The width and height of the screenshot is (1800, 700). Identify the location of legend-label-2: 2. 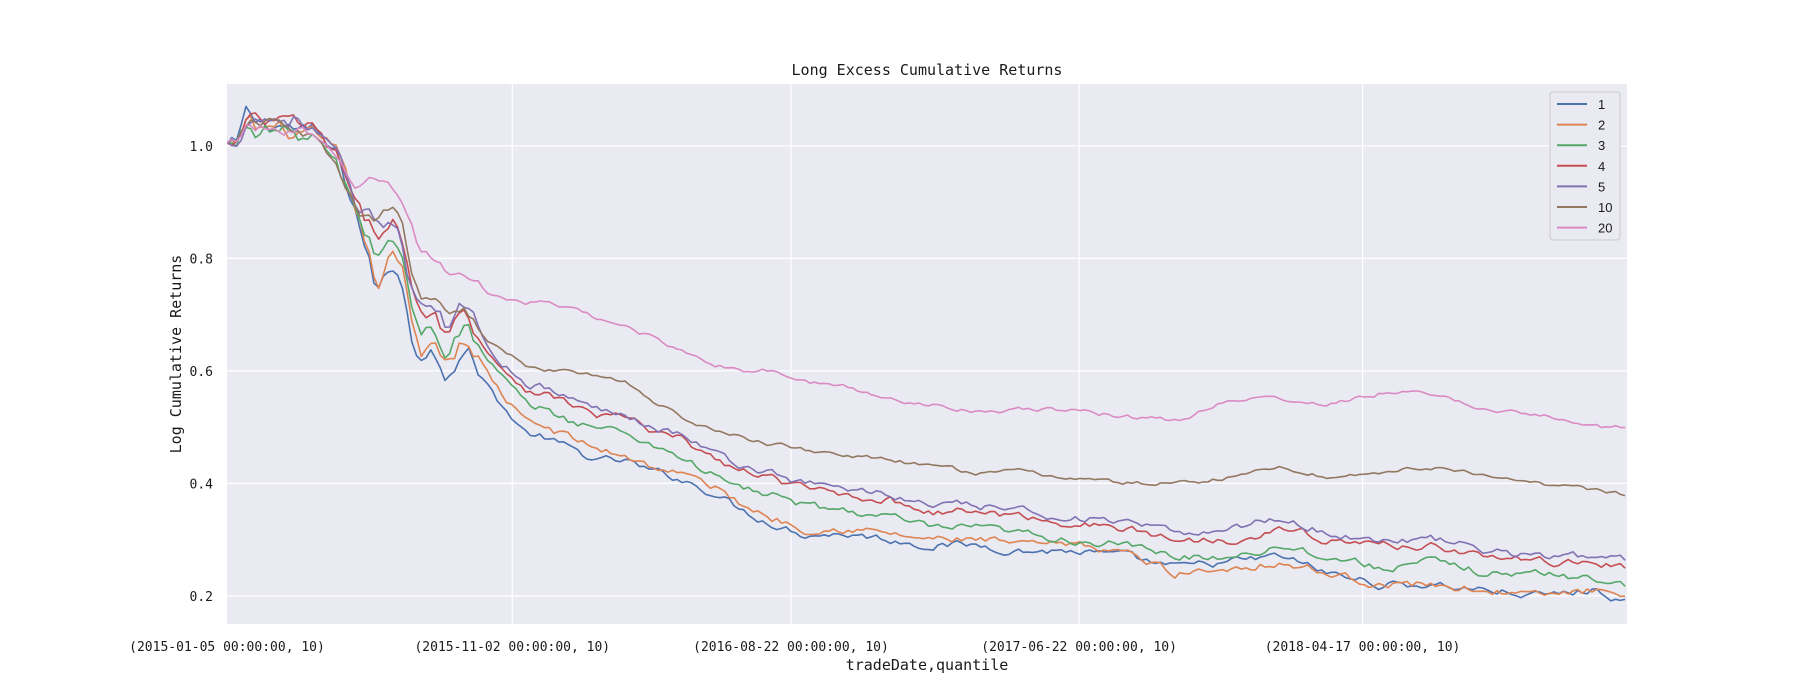
(1601, 125).